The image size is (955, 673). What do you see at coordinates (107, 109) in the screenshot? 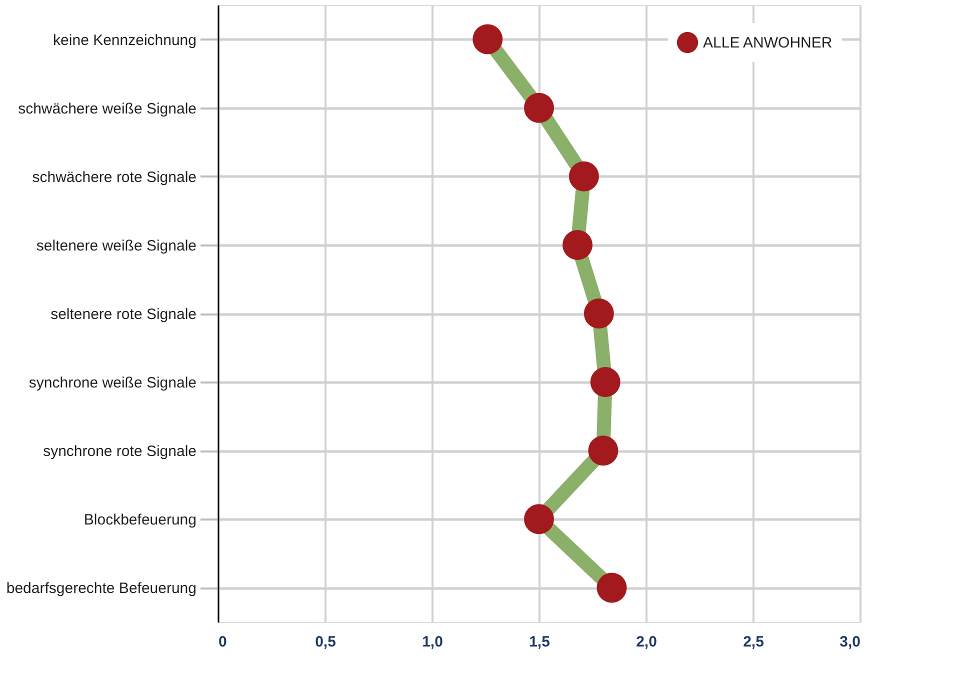
I see `y-tick-label: schwächere weiße Signale` at bounding box center [107, 109].